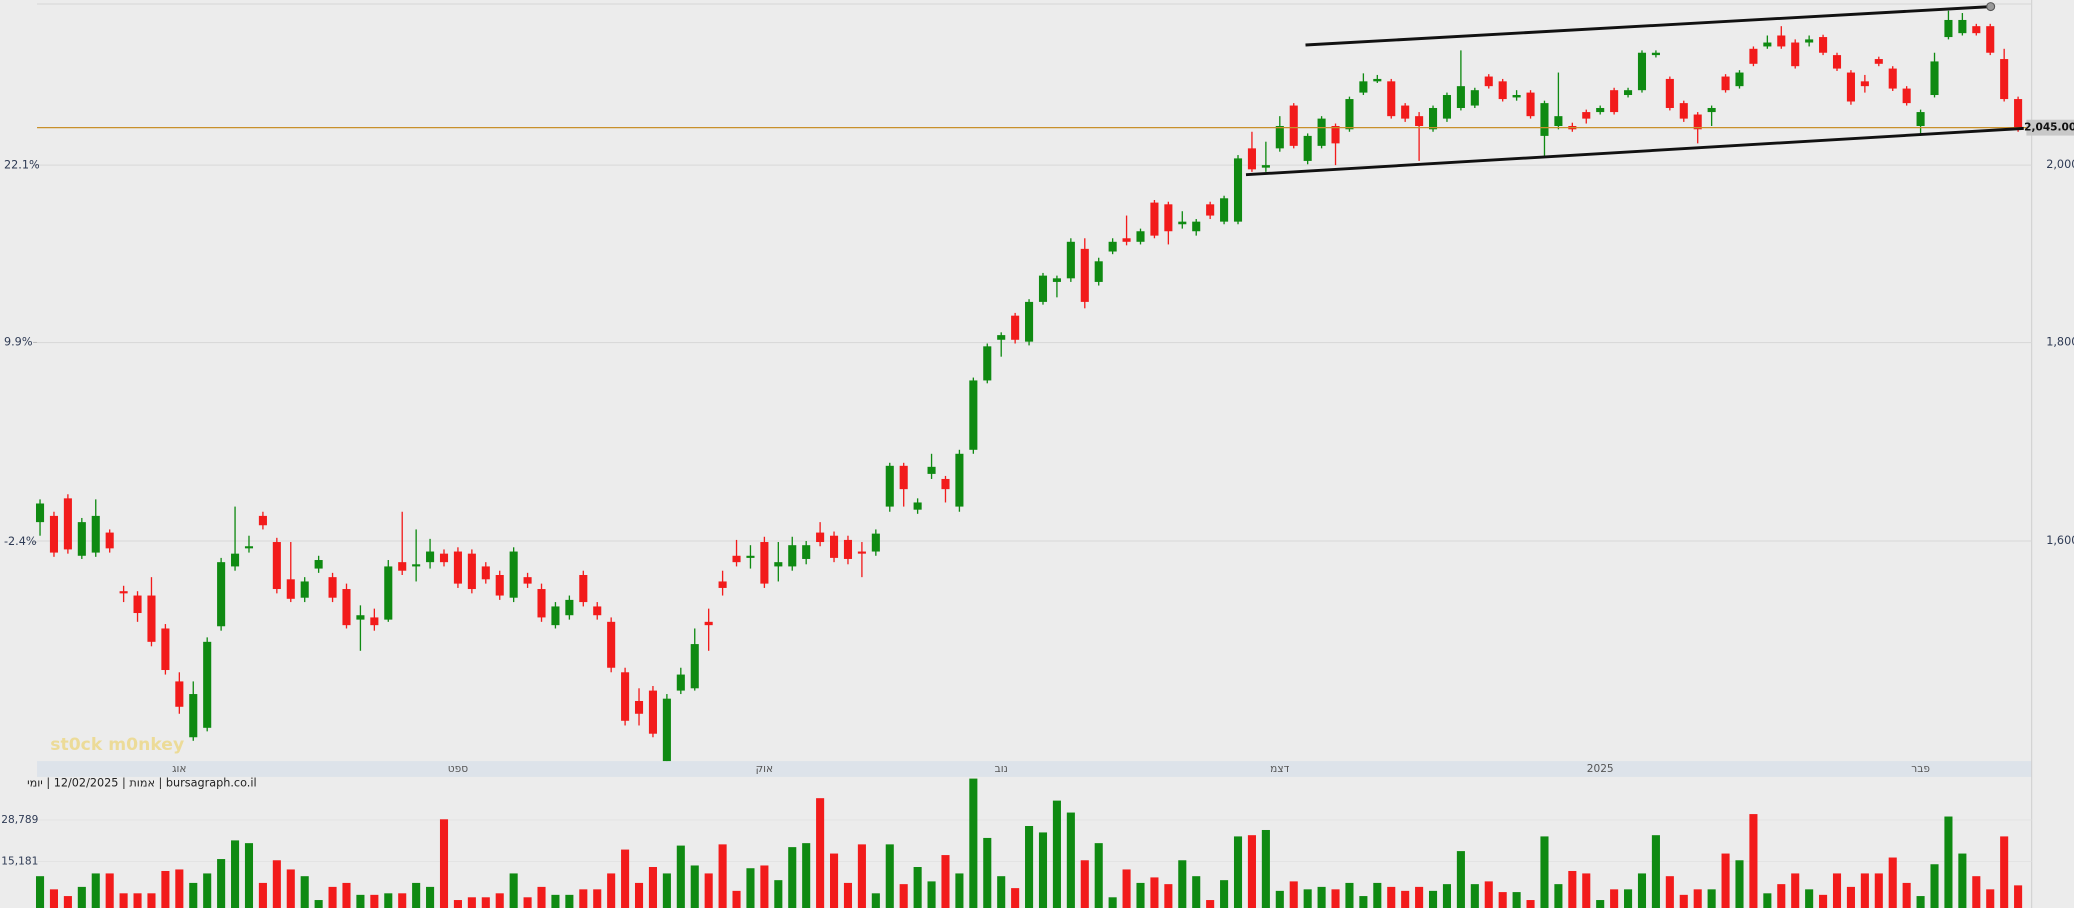 The width and height of the screenshot is (2074, 908). Describe the element at coordinates (18, 341) in the screenshot. I see `y2-tick-label: 9.9%` at that location.